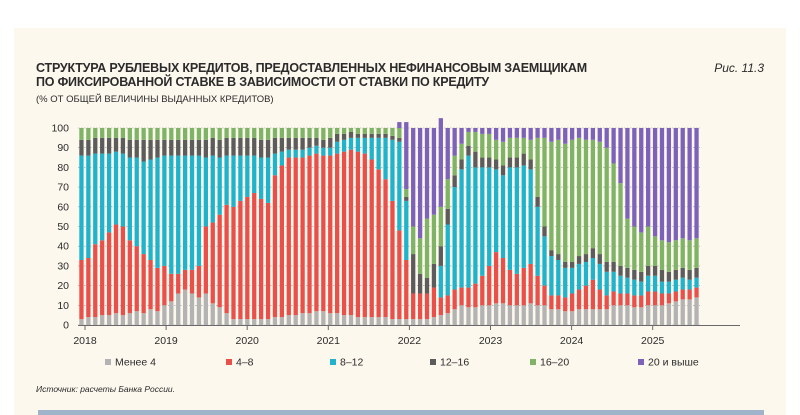 The height and width of the screenshot is (415, 800). What do you see at coordinates (248, 341) in the screenshot?
I see `x-tick-label: 2020` at bounding box center [248, 341].